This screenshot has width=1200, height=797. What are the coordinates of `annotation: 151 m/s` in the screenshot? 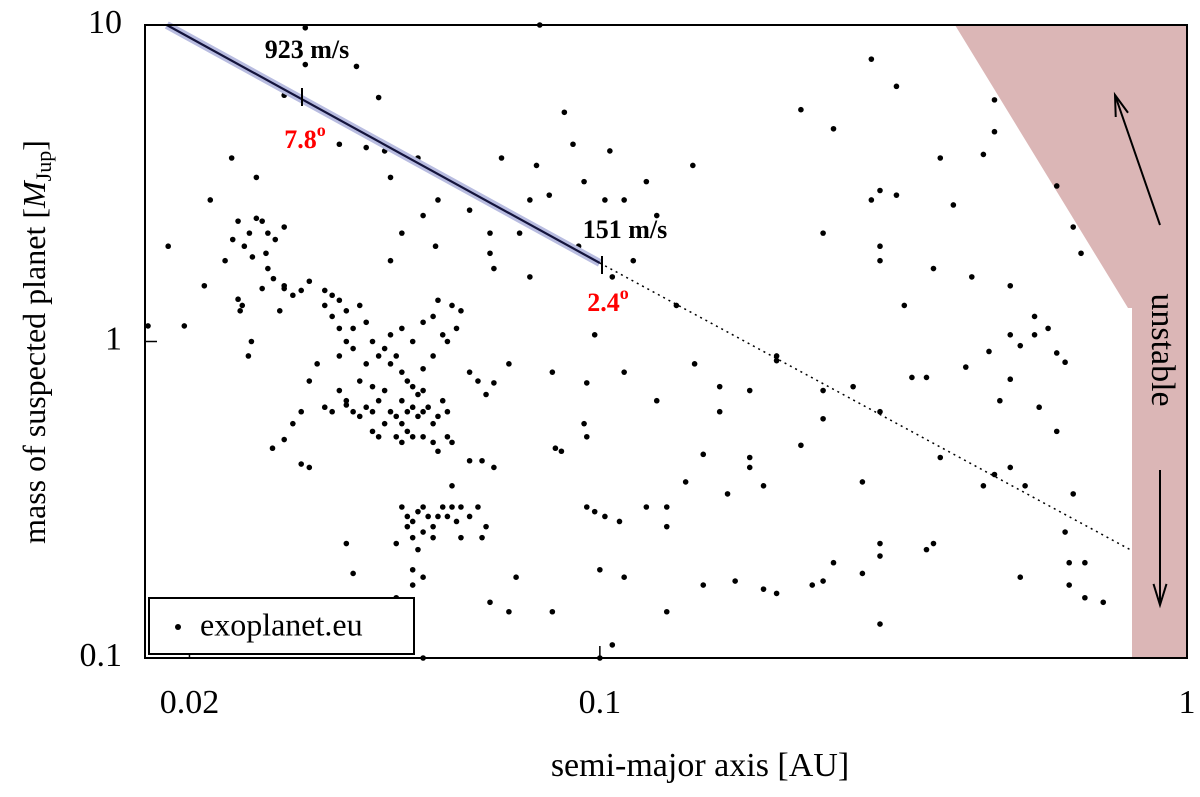 It's located at (625, 229).